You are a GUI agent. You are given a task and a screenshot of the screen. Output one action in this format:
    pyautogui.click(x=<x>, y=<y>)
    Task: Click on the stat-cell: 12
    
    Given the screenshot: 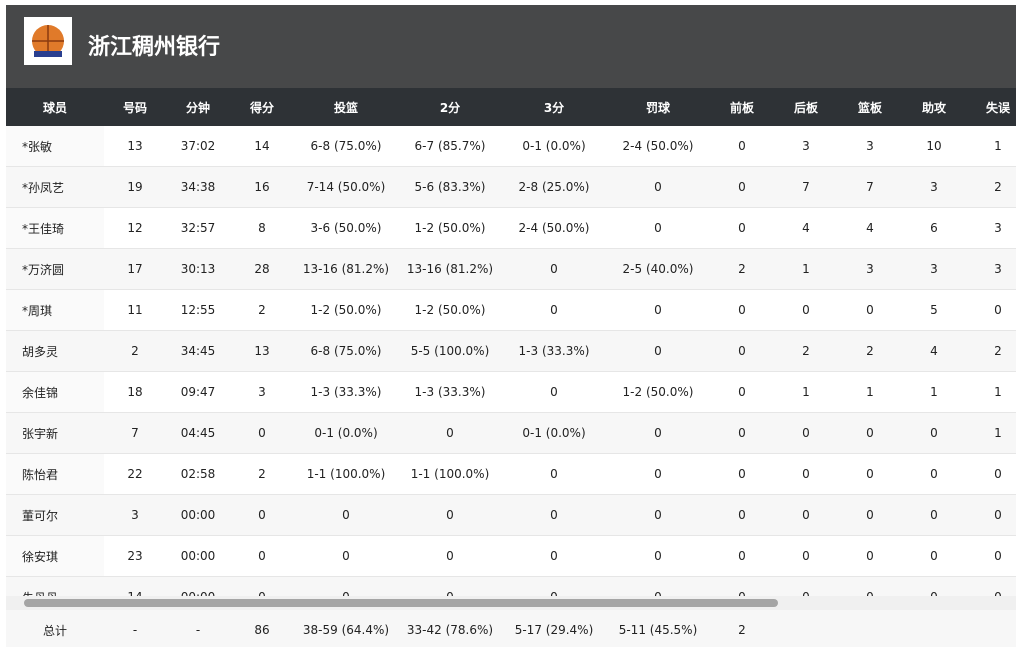 What is the action you would take?
    pyautogui.click(x=135, y=228)
    